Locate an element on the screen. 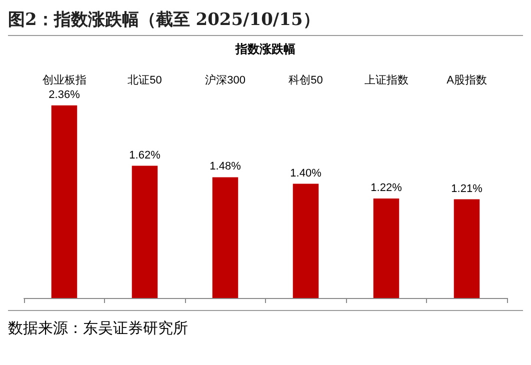 The height and width of the screenshot is (365, 531). x-tick-label: A股指数 is located at coordinates (466, 80).